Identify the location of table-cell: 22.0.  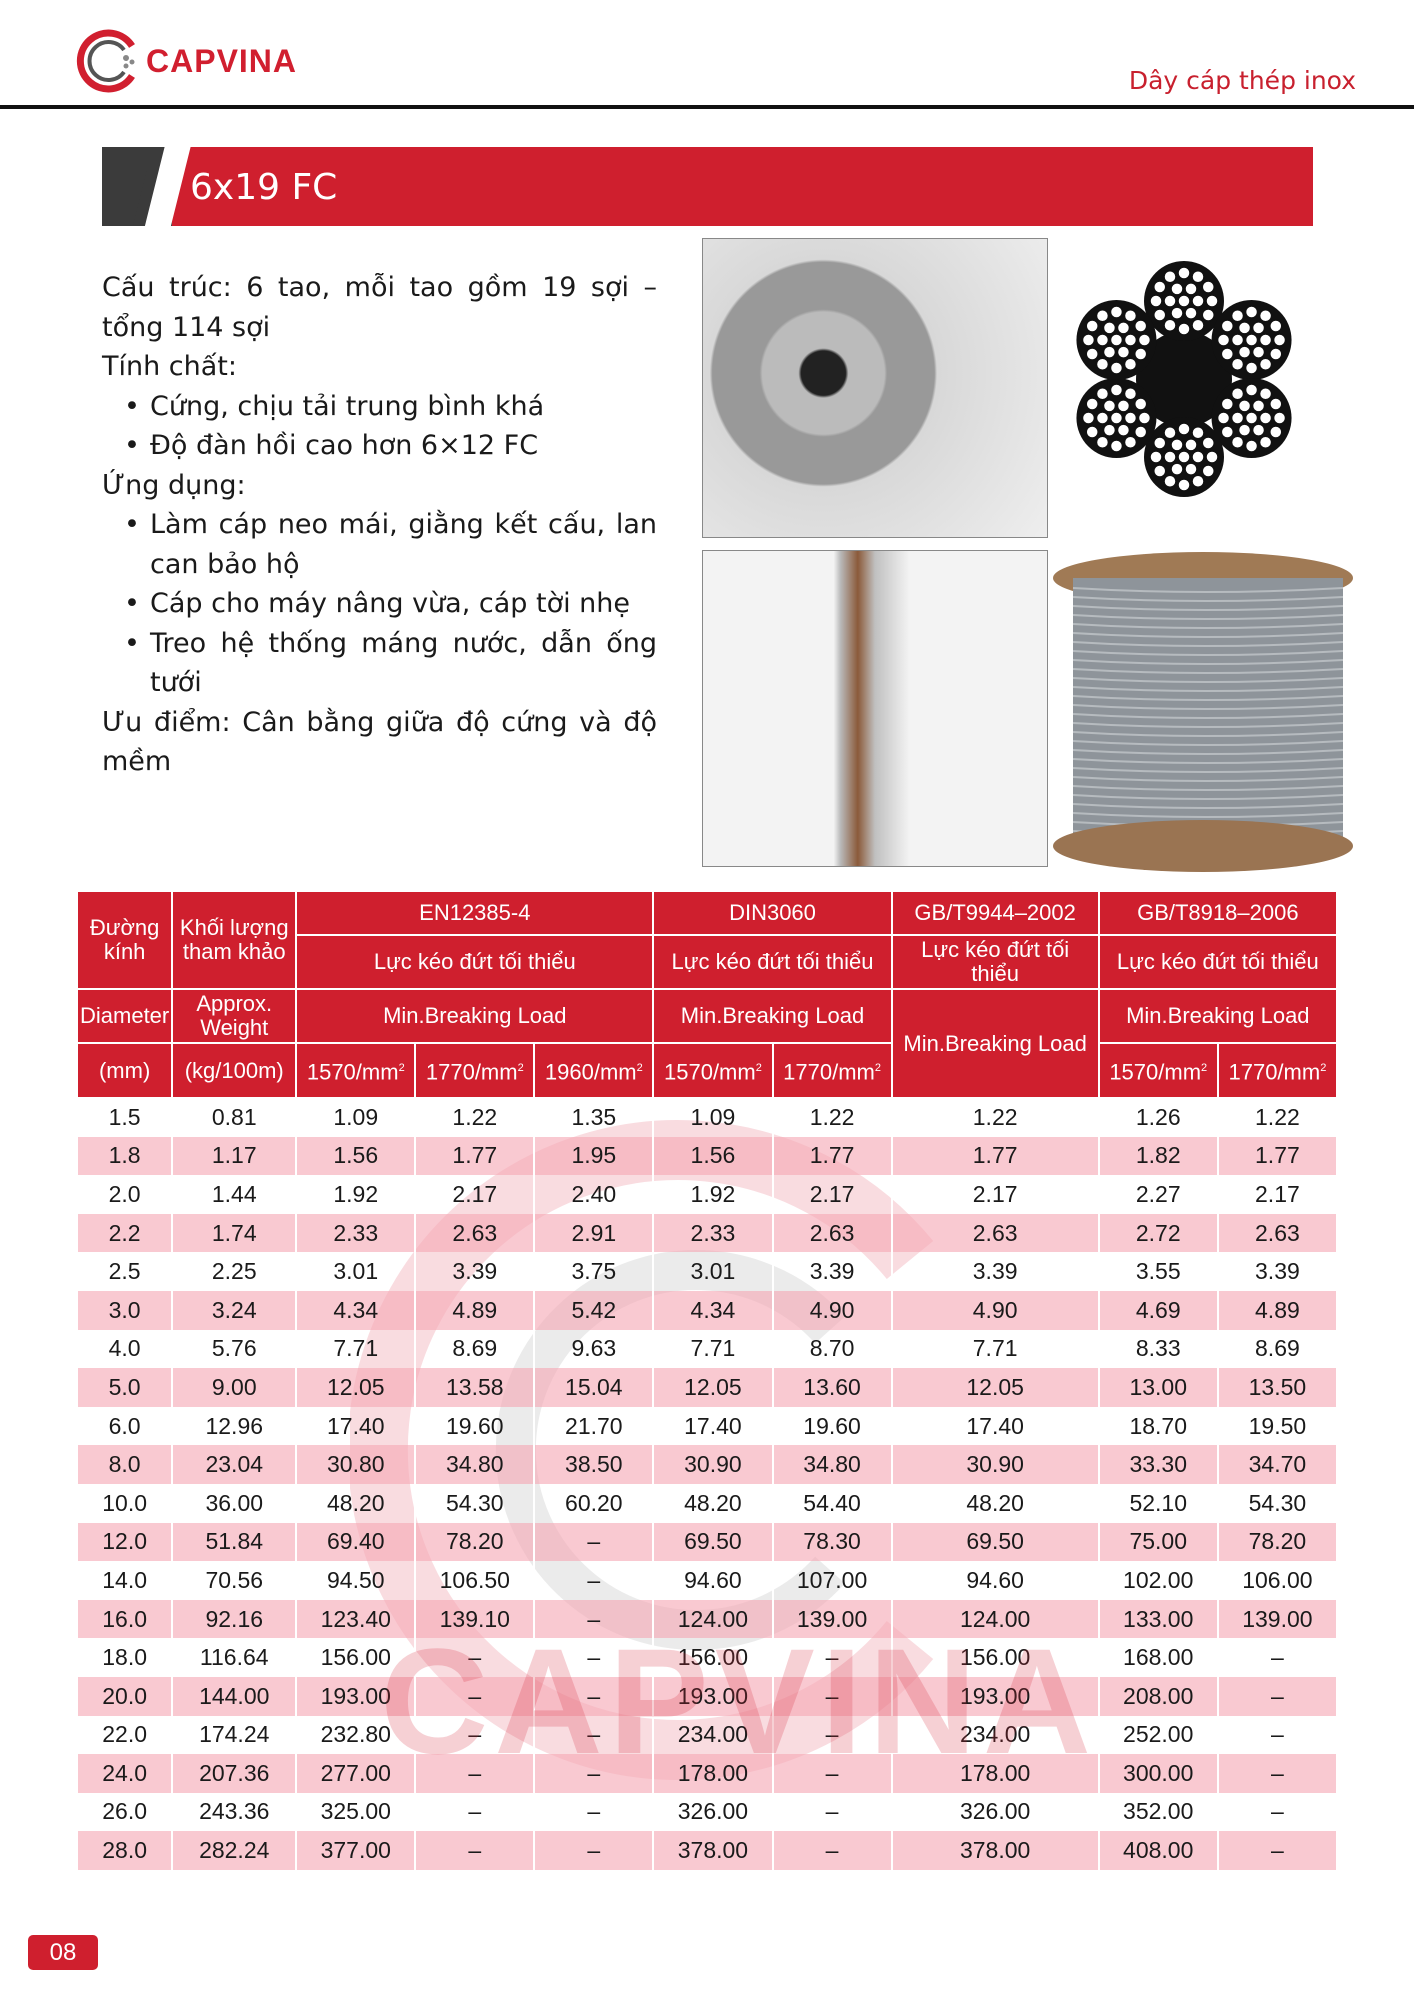
(126, 1735).